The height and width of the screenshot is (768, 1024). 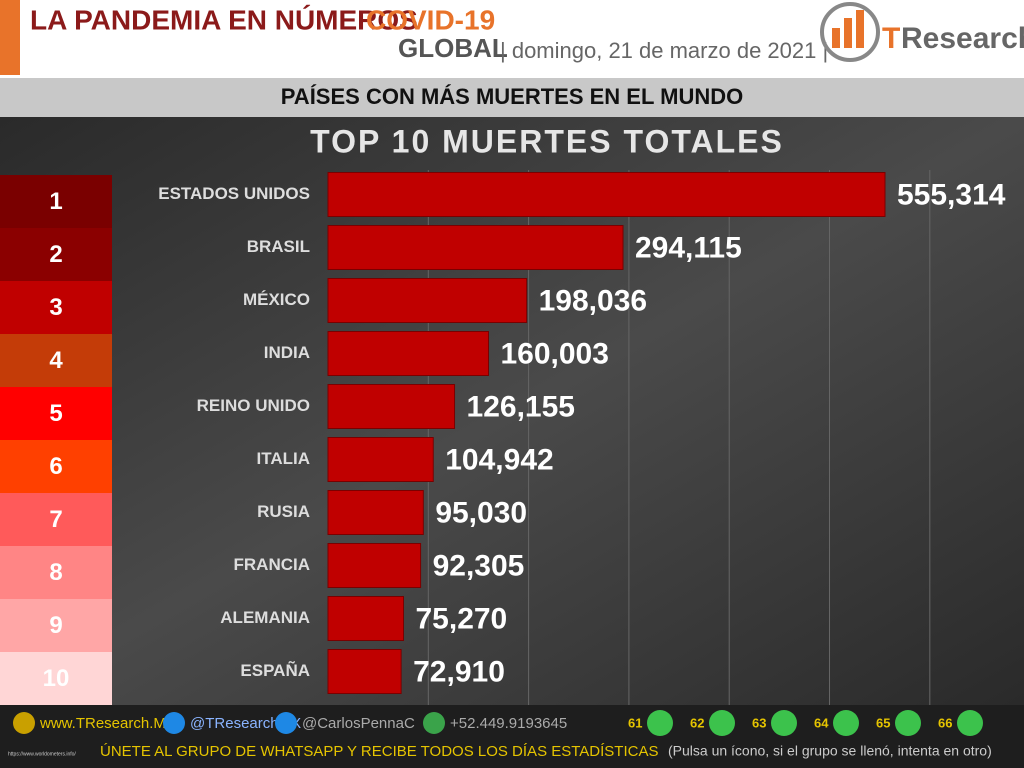 What do you see at coordinates (272, 564) in the screenshot?
I see `category-label: FRANCIA` at bounding box center [272, 564].